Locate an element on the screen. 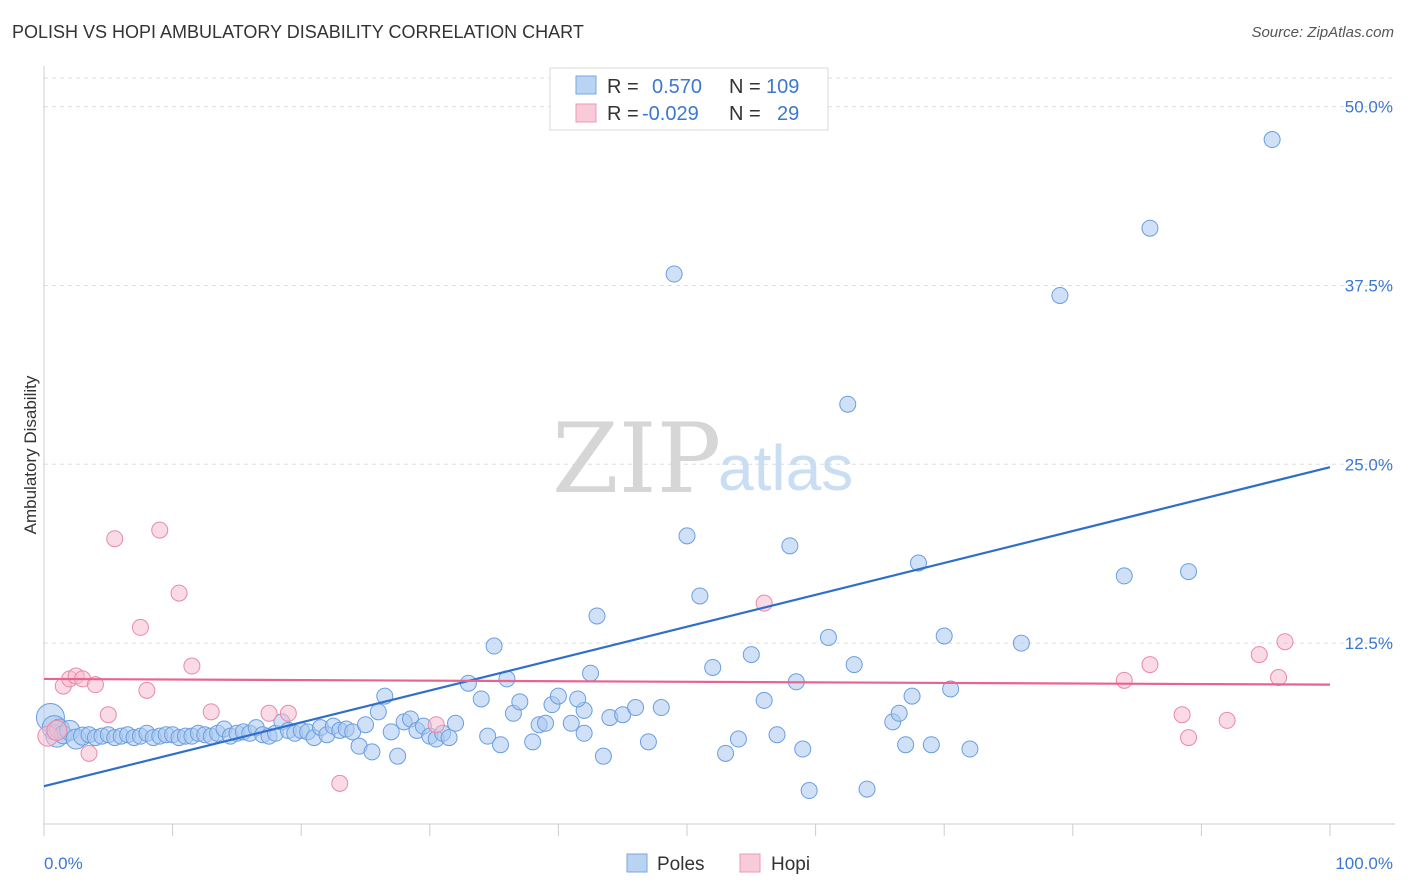 The height and width of the screenshot is (892, 1406). y-tick-label: 37.5% is located at coordinates (1369, 285).